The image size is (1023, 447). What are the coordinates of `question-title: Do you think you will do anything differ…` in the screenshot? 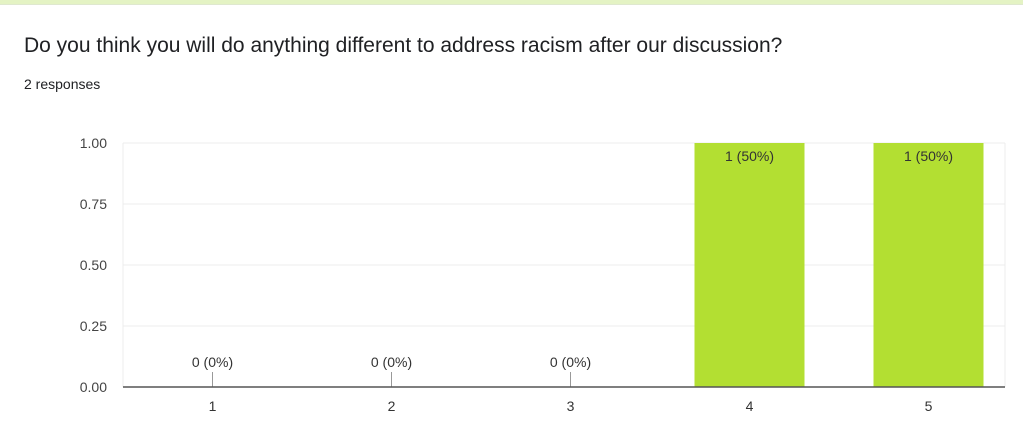 It's located at (403, 45).